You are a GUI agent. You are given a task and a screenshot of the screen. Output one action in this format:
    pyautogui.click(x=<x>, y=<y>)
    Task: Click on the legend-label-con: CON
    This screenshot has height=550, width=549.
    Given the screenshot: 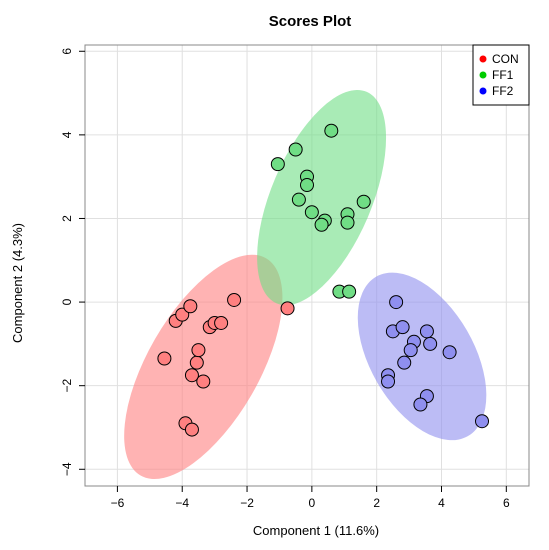 What is the action you would take?
    pyautogui.click(x=505, y=59)
    